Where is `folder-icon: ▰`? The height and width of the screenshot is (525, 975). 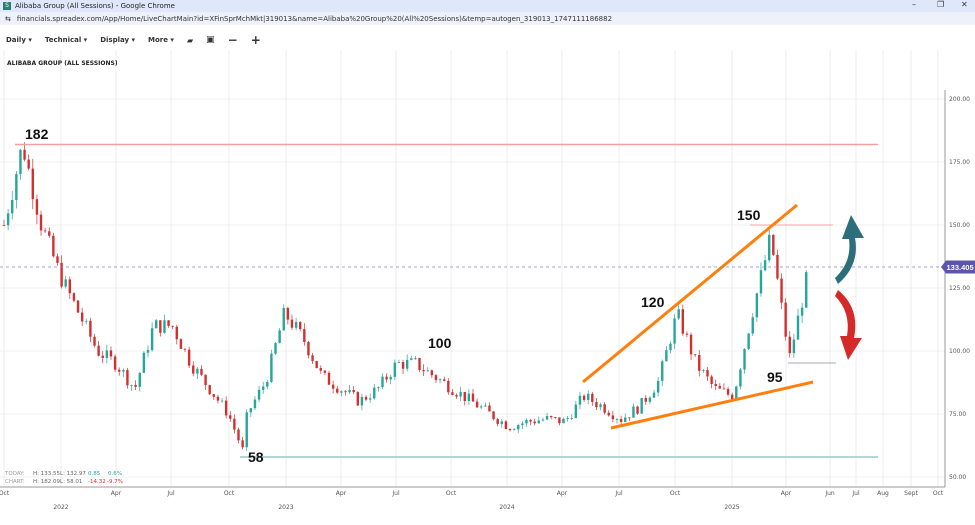
folder-icon: ▰ is located at coordinates (190, 40).